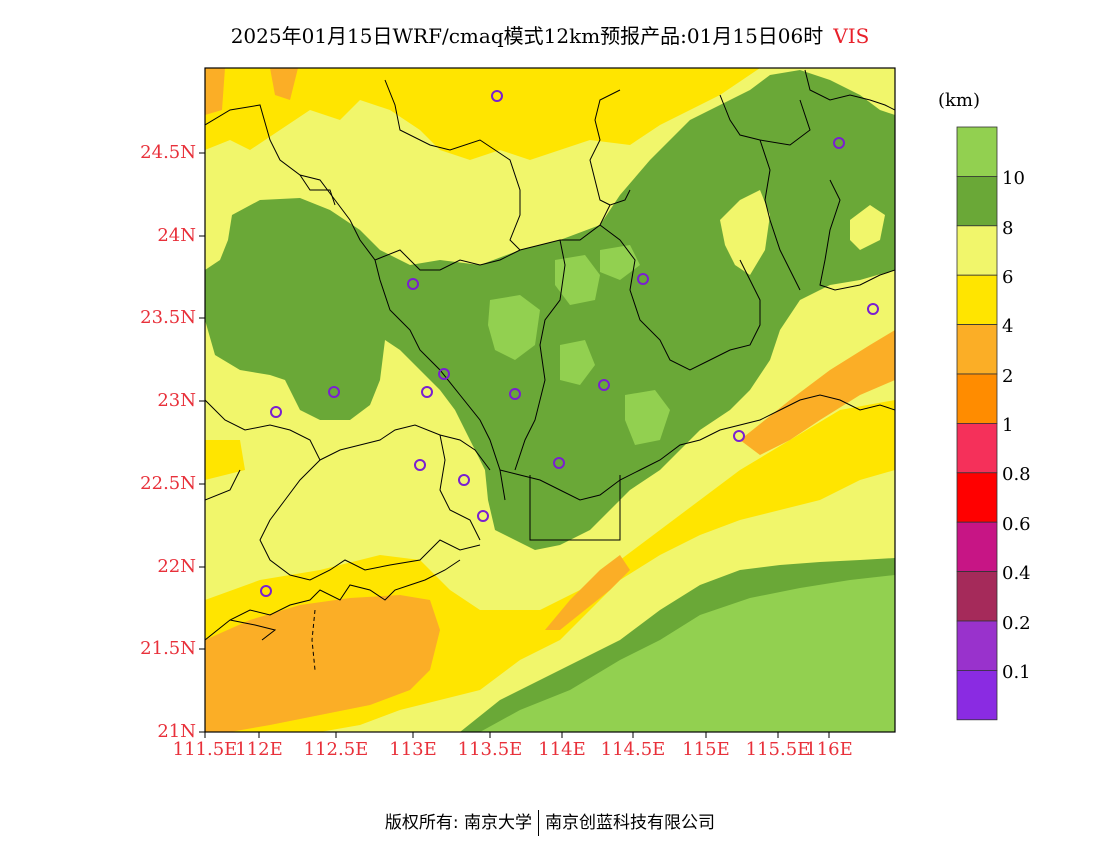 The width and height of the screenshot is (1100, 850). What do you see at coordinates (706, 749) in the screenshot?
I see `lon-label: 115E` at bounding box center [706, 749].